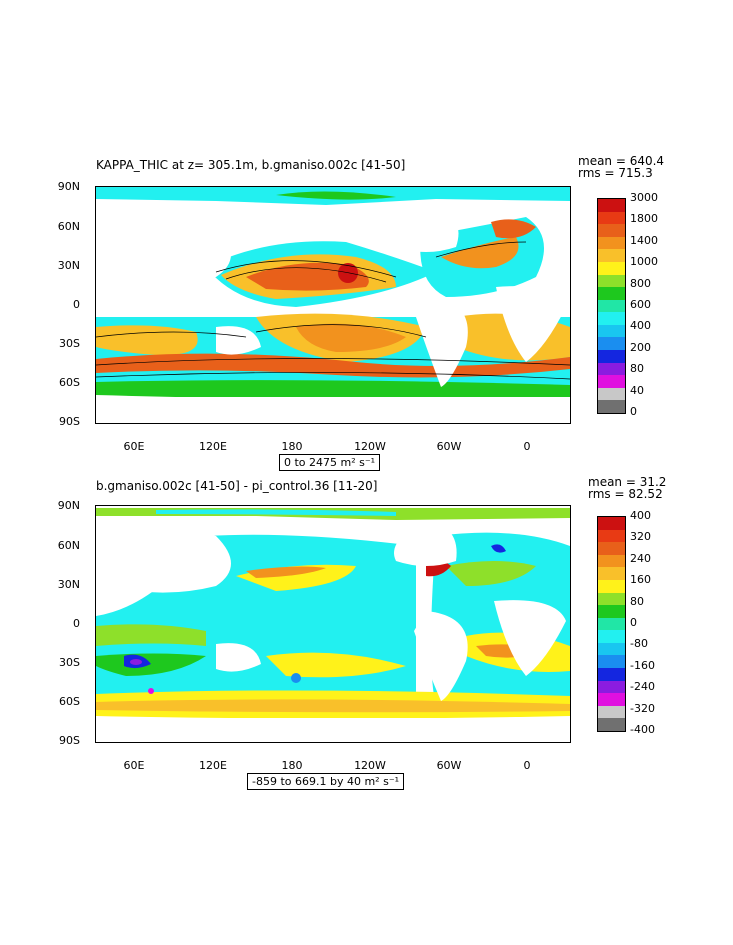 The height and width of the screenshot is (945, 733). Describe the element at coordinates (642, 729) in the screenshot. I see `colorbar-label: -400` at that location.